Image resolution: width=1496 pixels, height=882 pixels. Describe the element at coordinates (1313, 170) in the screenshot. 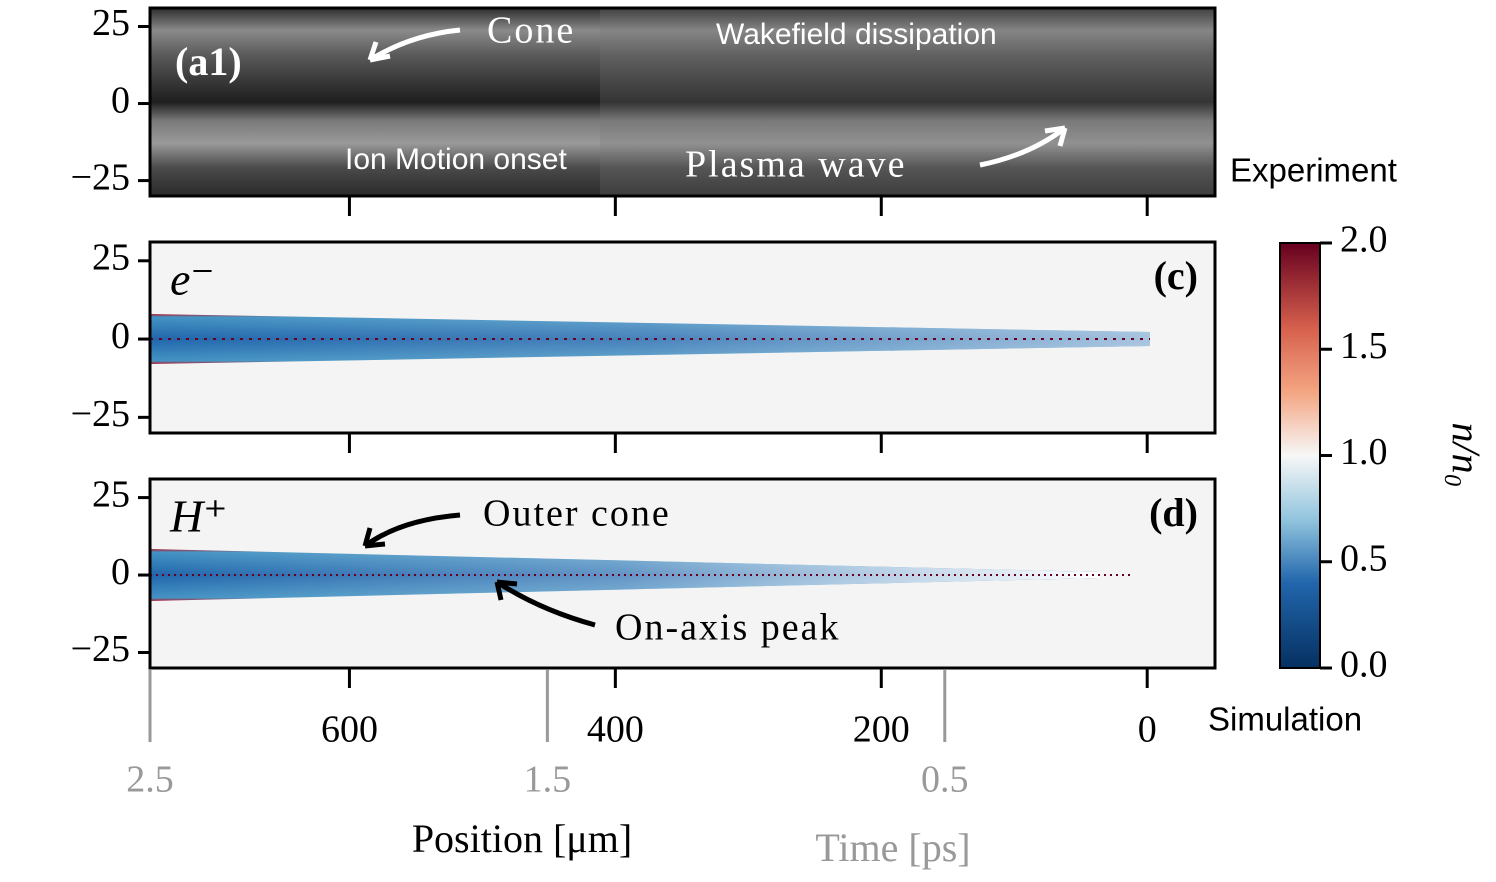

I see `side-label: Experiment` at that location.